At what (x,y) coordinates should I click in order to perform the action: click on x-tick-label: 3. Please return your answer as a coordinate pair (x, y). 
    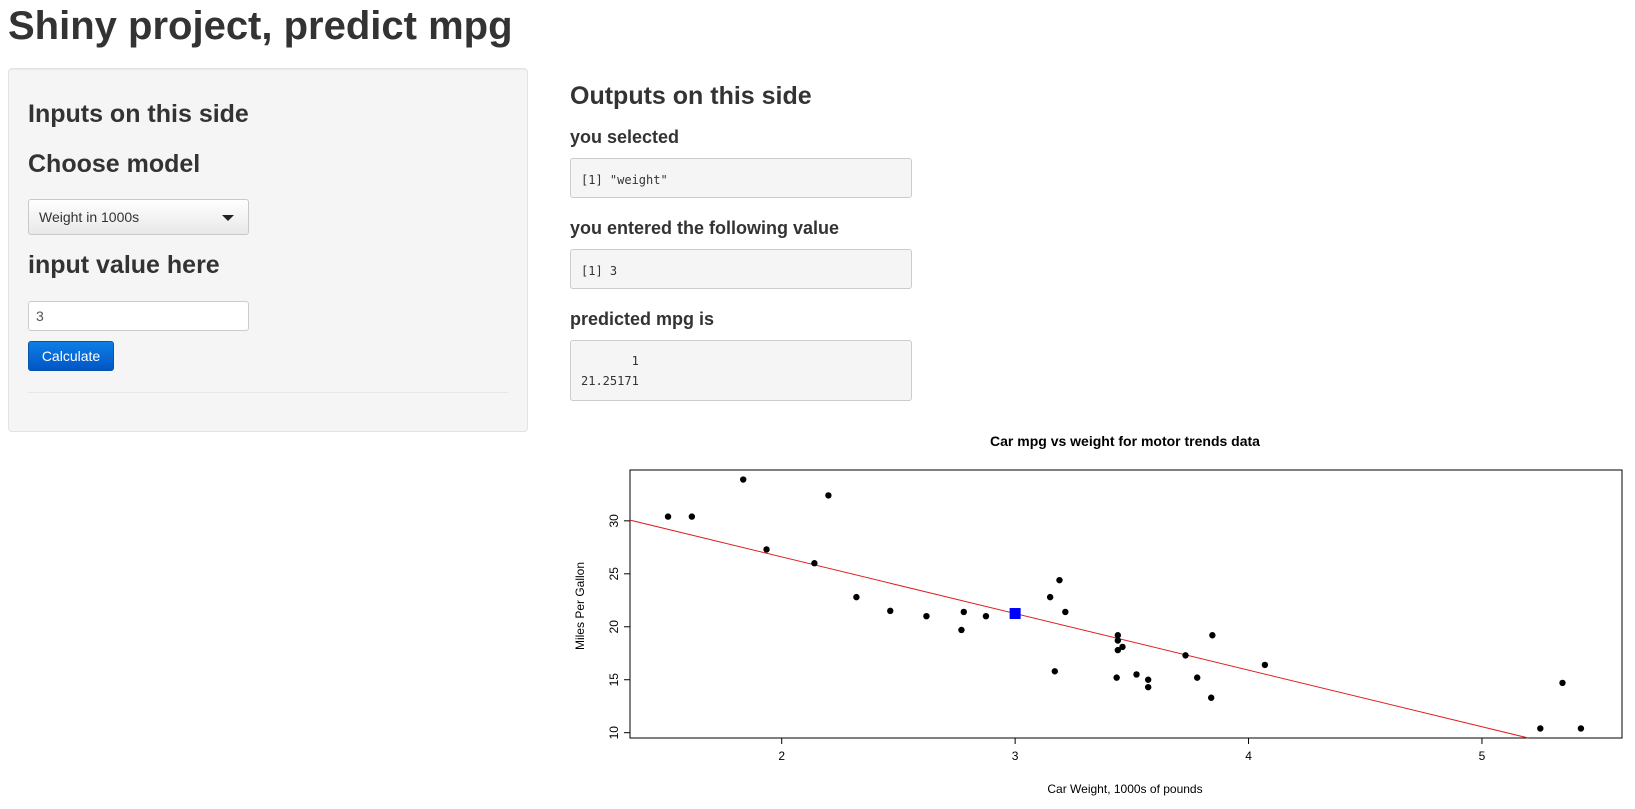
    Looking at the image, I should click on (1015, 756).